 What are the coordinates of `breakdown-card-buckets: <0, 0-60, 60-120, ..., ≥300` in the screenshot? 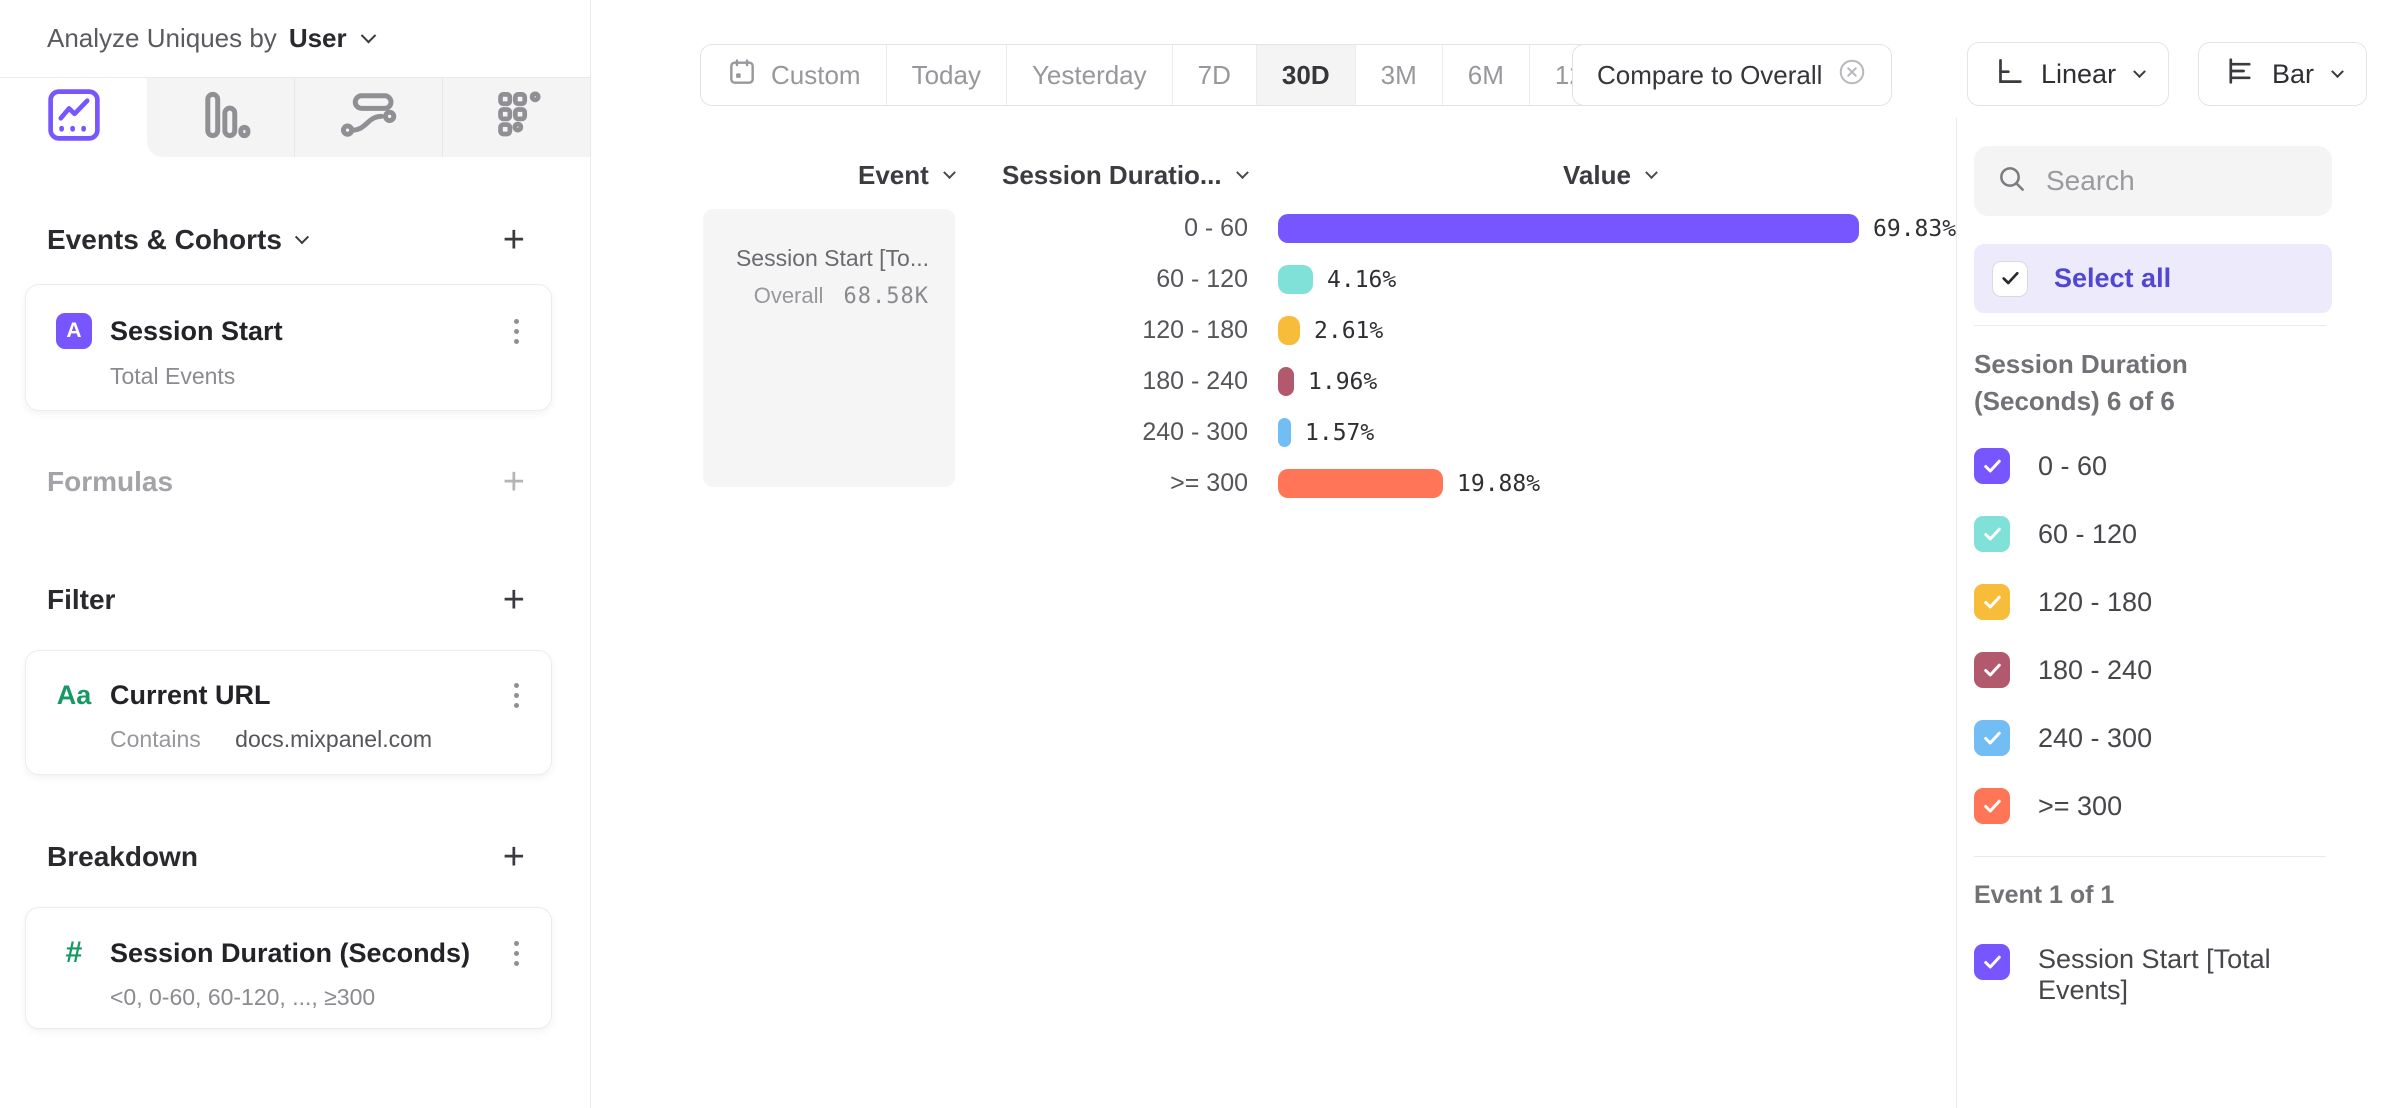 It's located at (243, 997).